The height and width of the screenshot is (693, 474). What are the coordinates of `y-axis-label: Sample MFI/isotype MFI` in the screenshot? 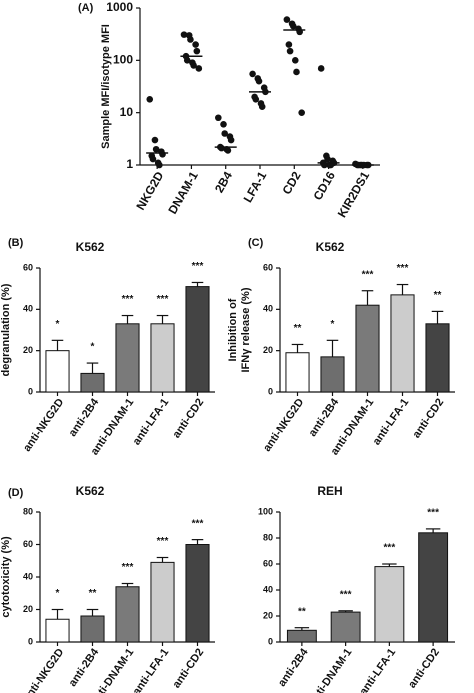 It's located at (106, 86).